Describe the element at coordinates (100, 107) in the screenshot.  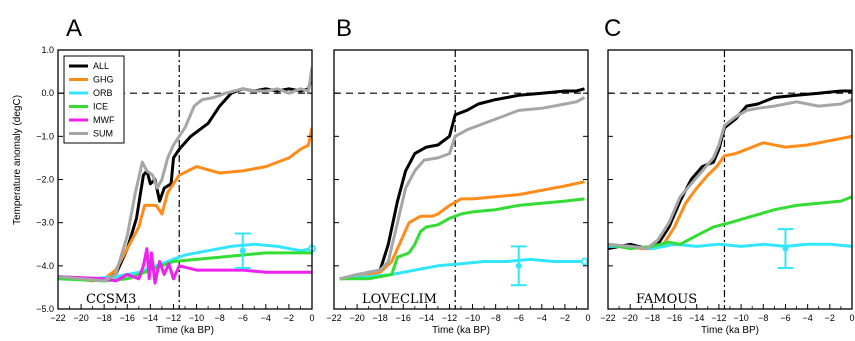
I see `legend-entry: ICE` at that location.